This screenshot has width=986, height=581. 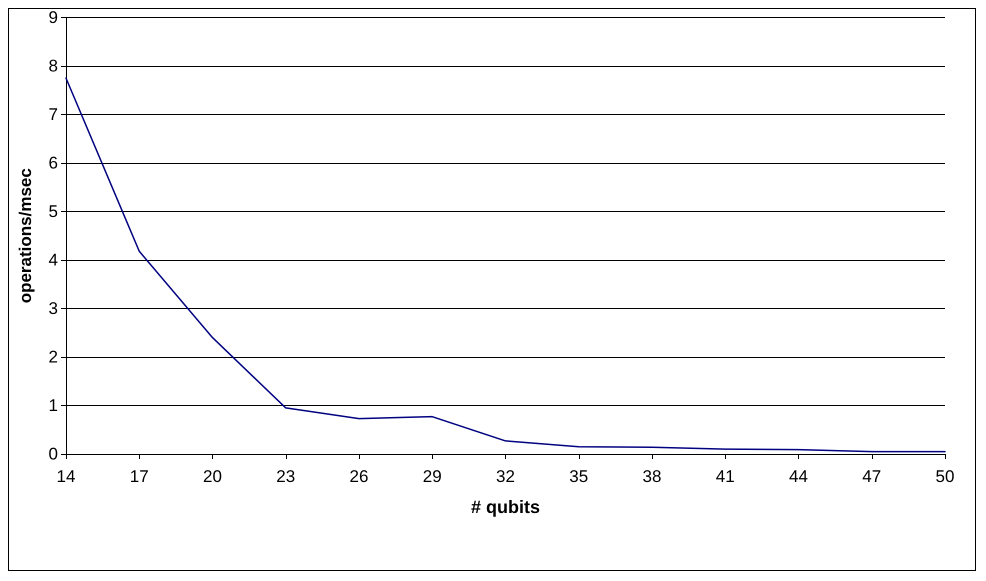 What do you see at coordinates (578, 476) in the screenshot?
I see `x-tick-label: 35` at bounding box center [578, 476].